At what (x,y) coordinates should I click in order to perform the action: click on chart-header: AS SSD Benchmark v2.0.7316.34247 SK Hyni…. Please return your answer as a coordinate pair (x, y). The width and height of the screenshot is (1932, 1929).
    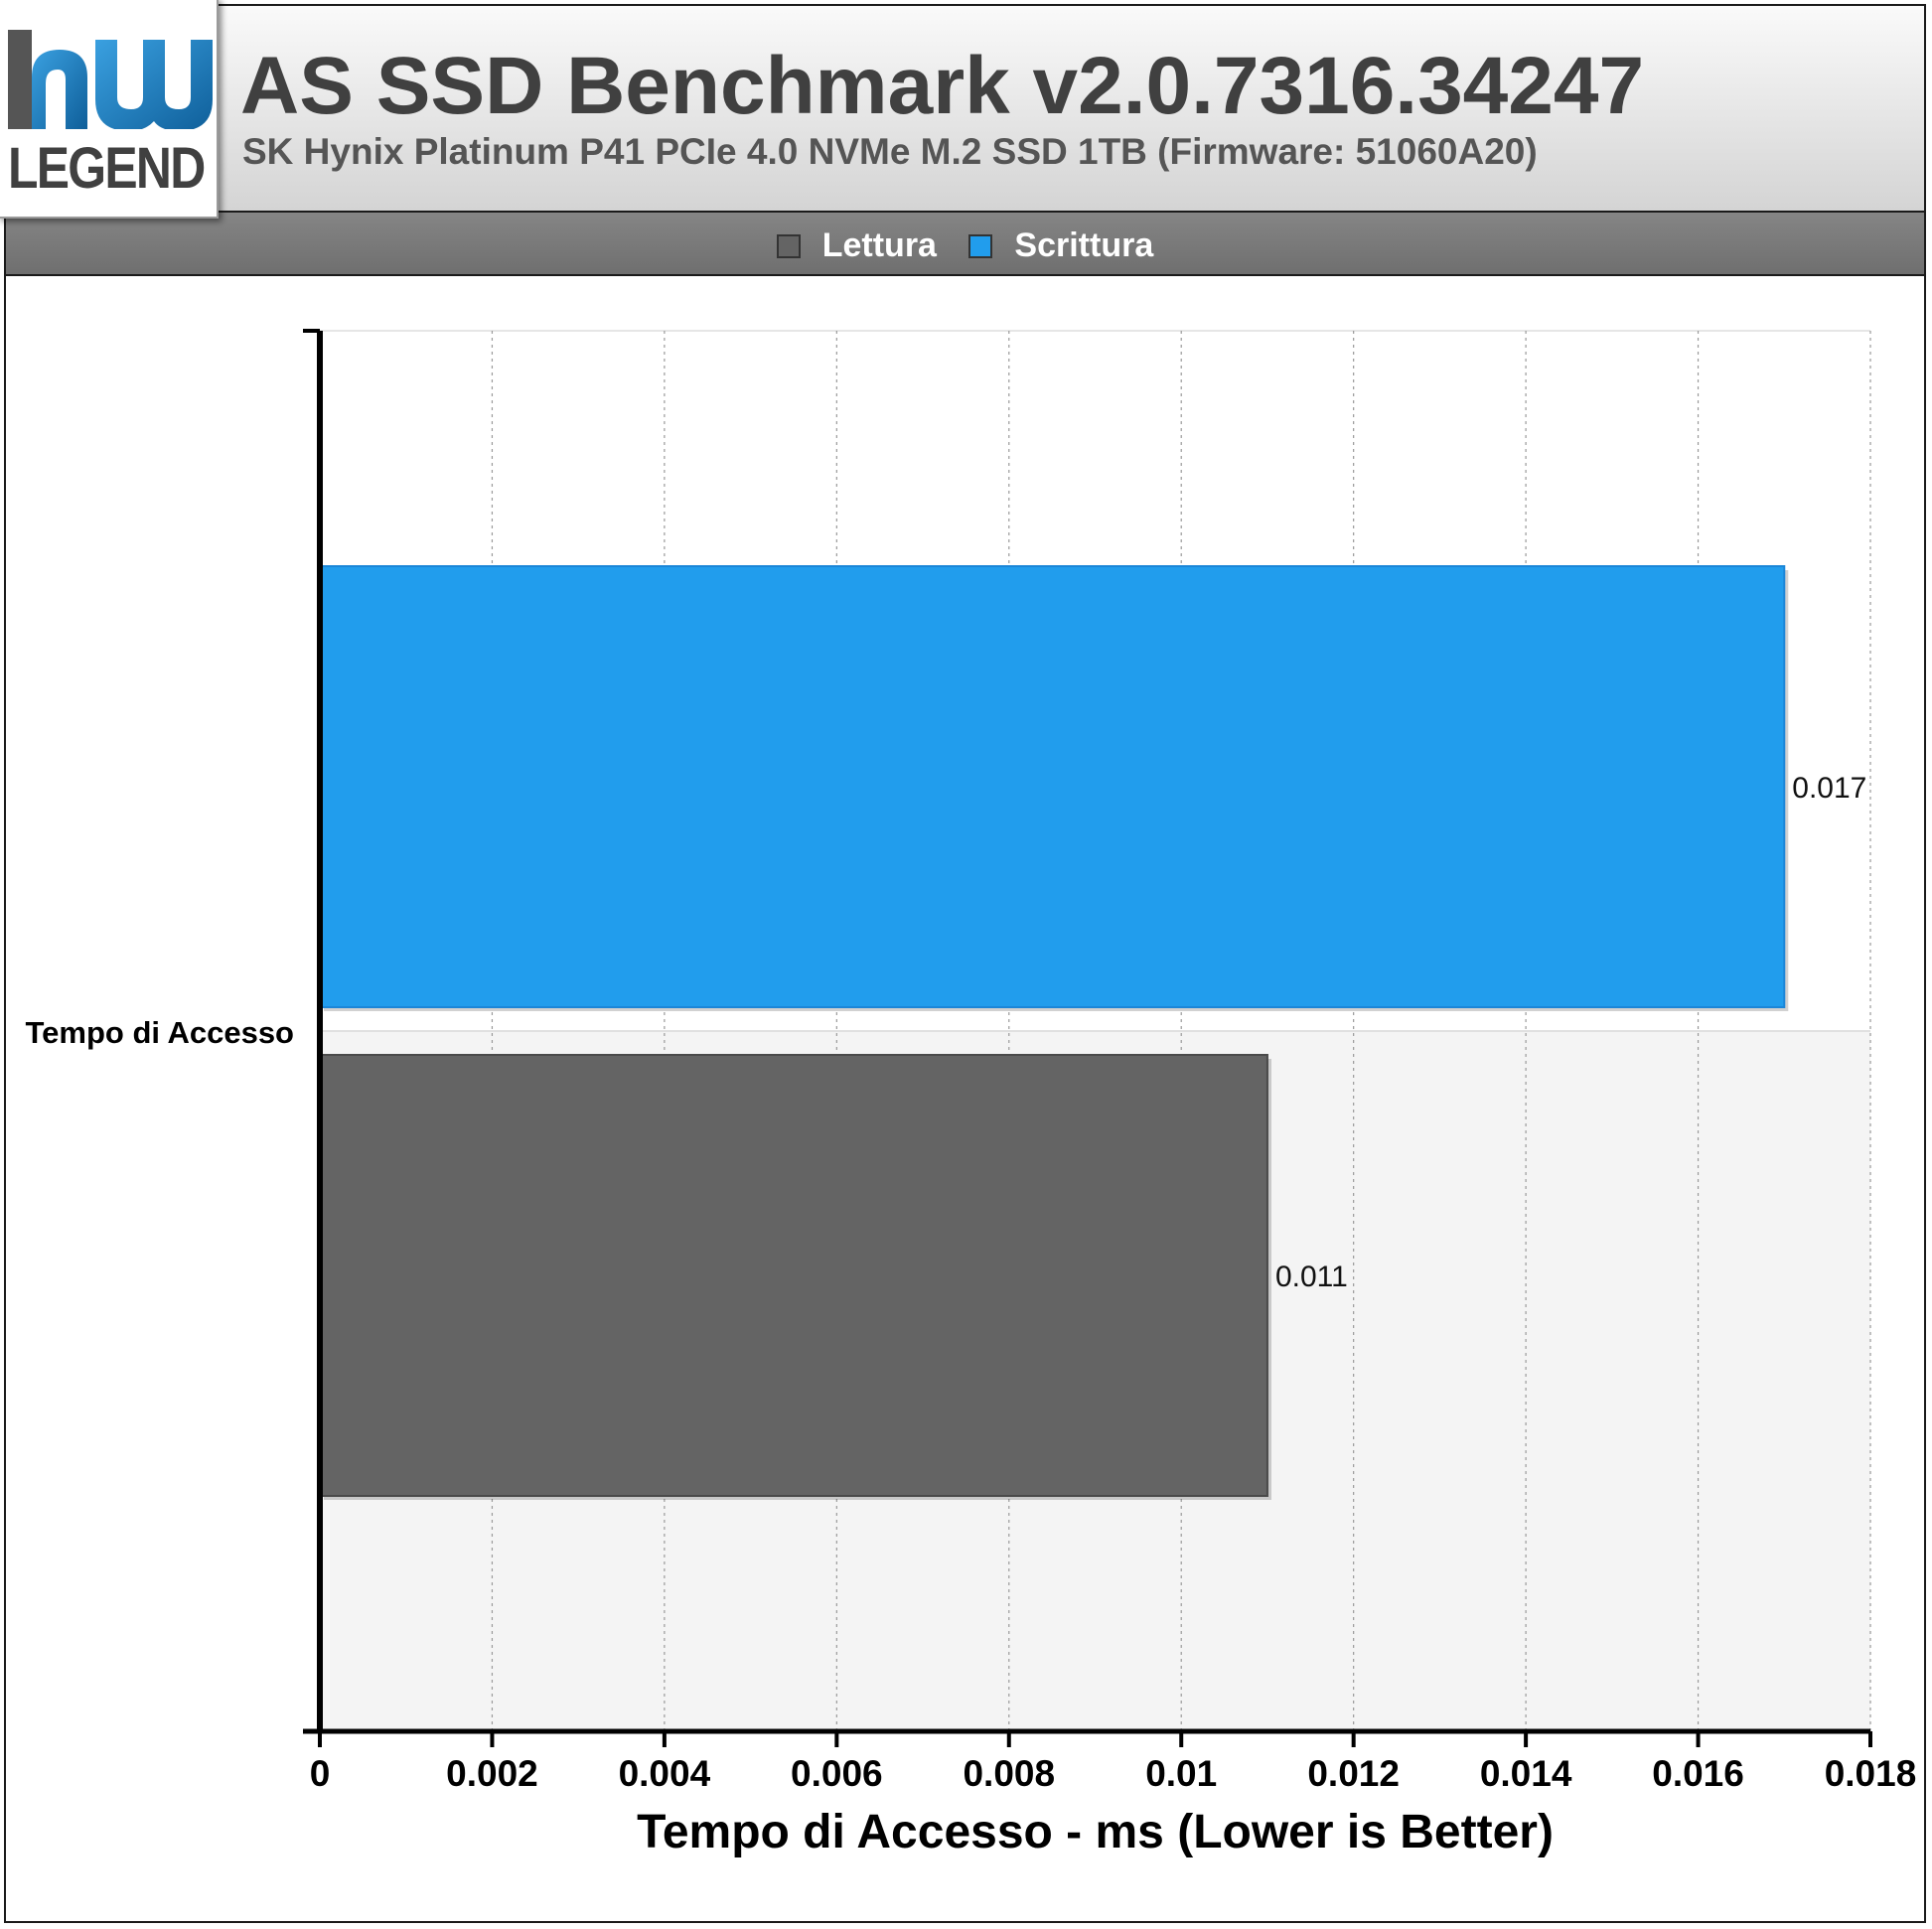
    Looking at the image, I should click on (965, 110).